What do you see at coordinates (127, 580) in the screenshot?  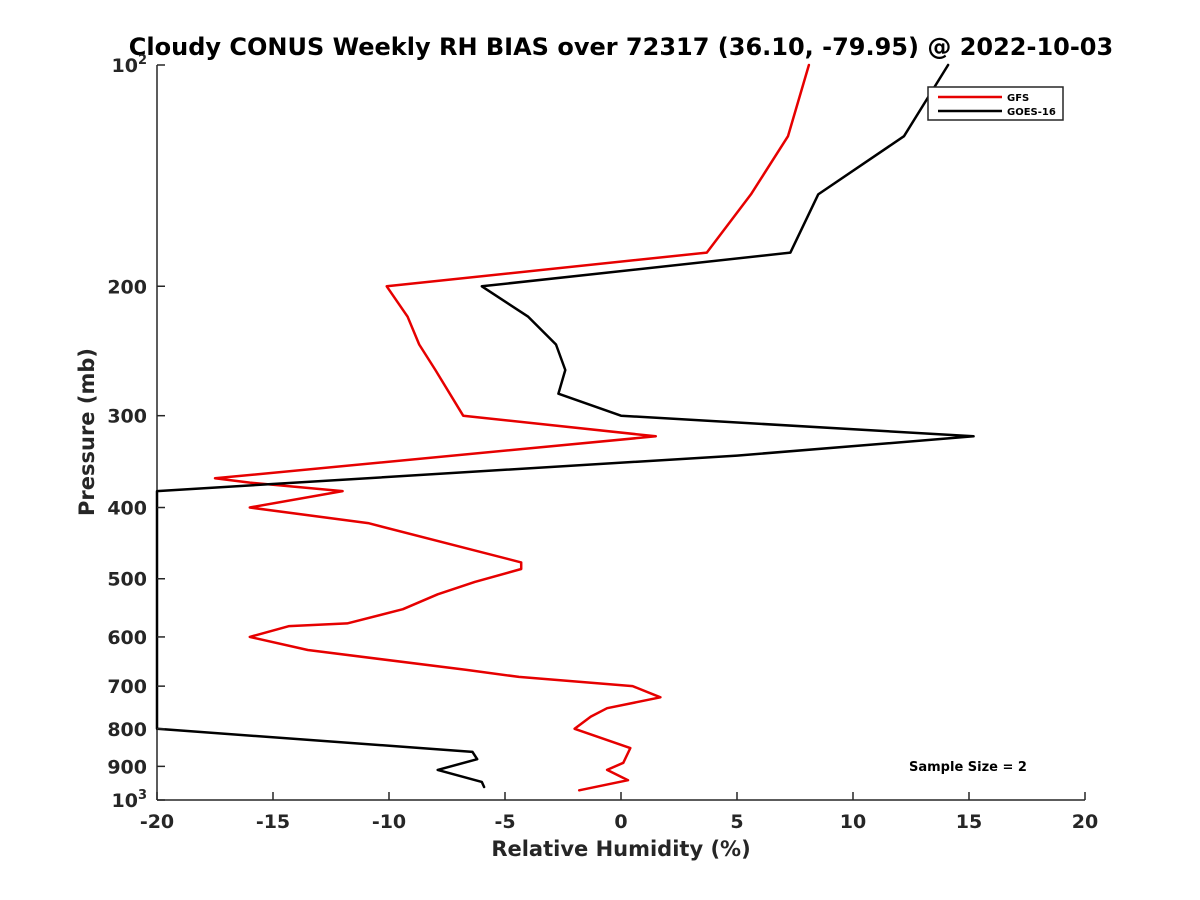 I see `y-tick-label: 500` at bounding box center [127, 580].